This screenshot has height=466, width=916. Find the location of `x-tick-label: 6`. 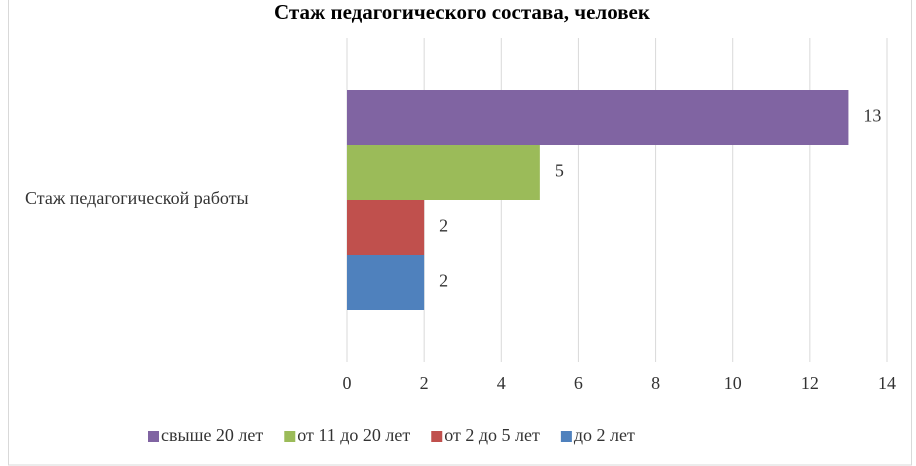

x-tick-label: 6 is located at coordinates (578, 383).